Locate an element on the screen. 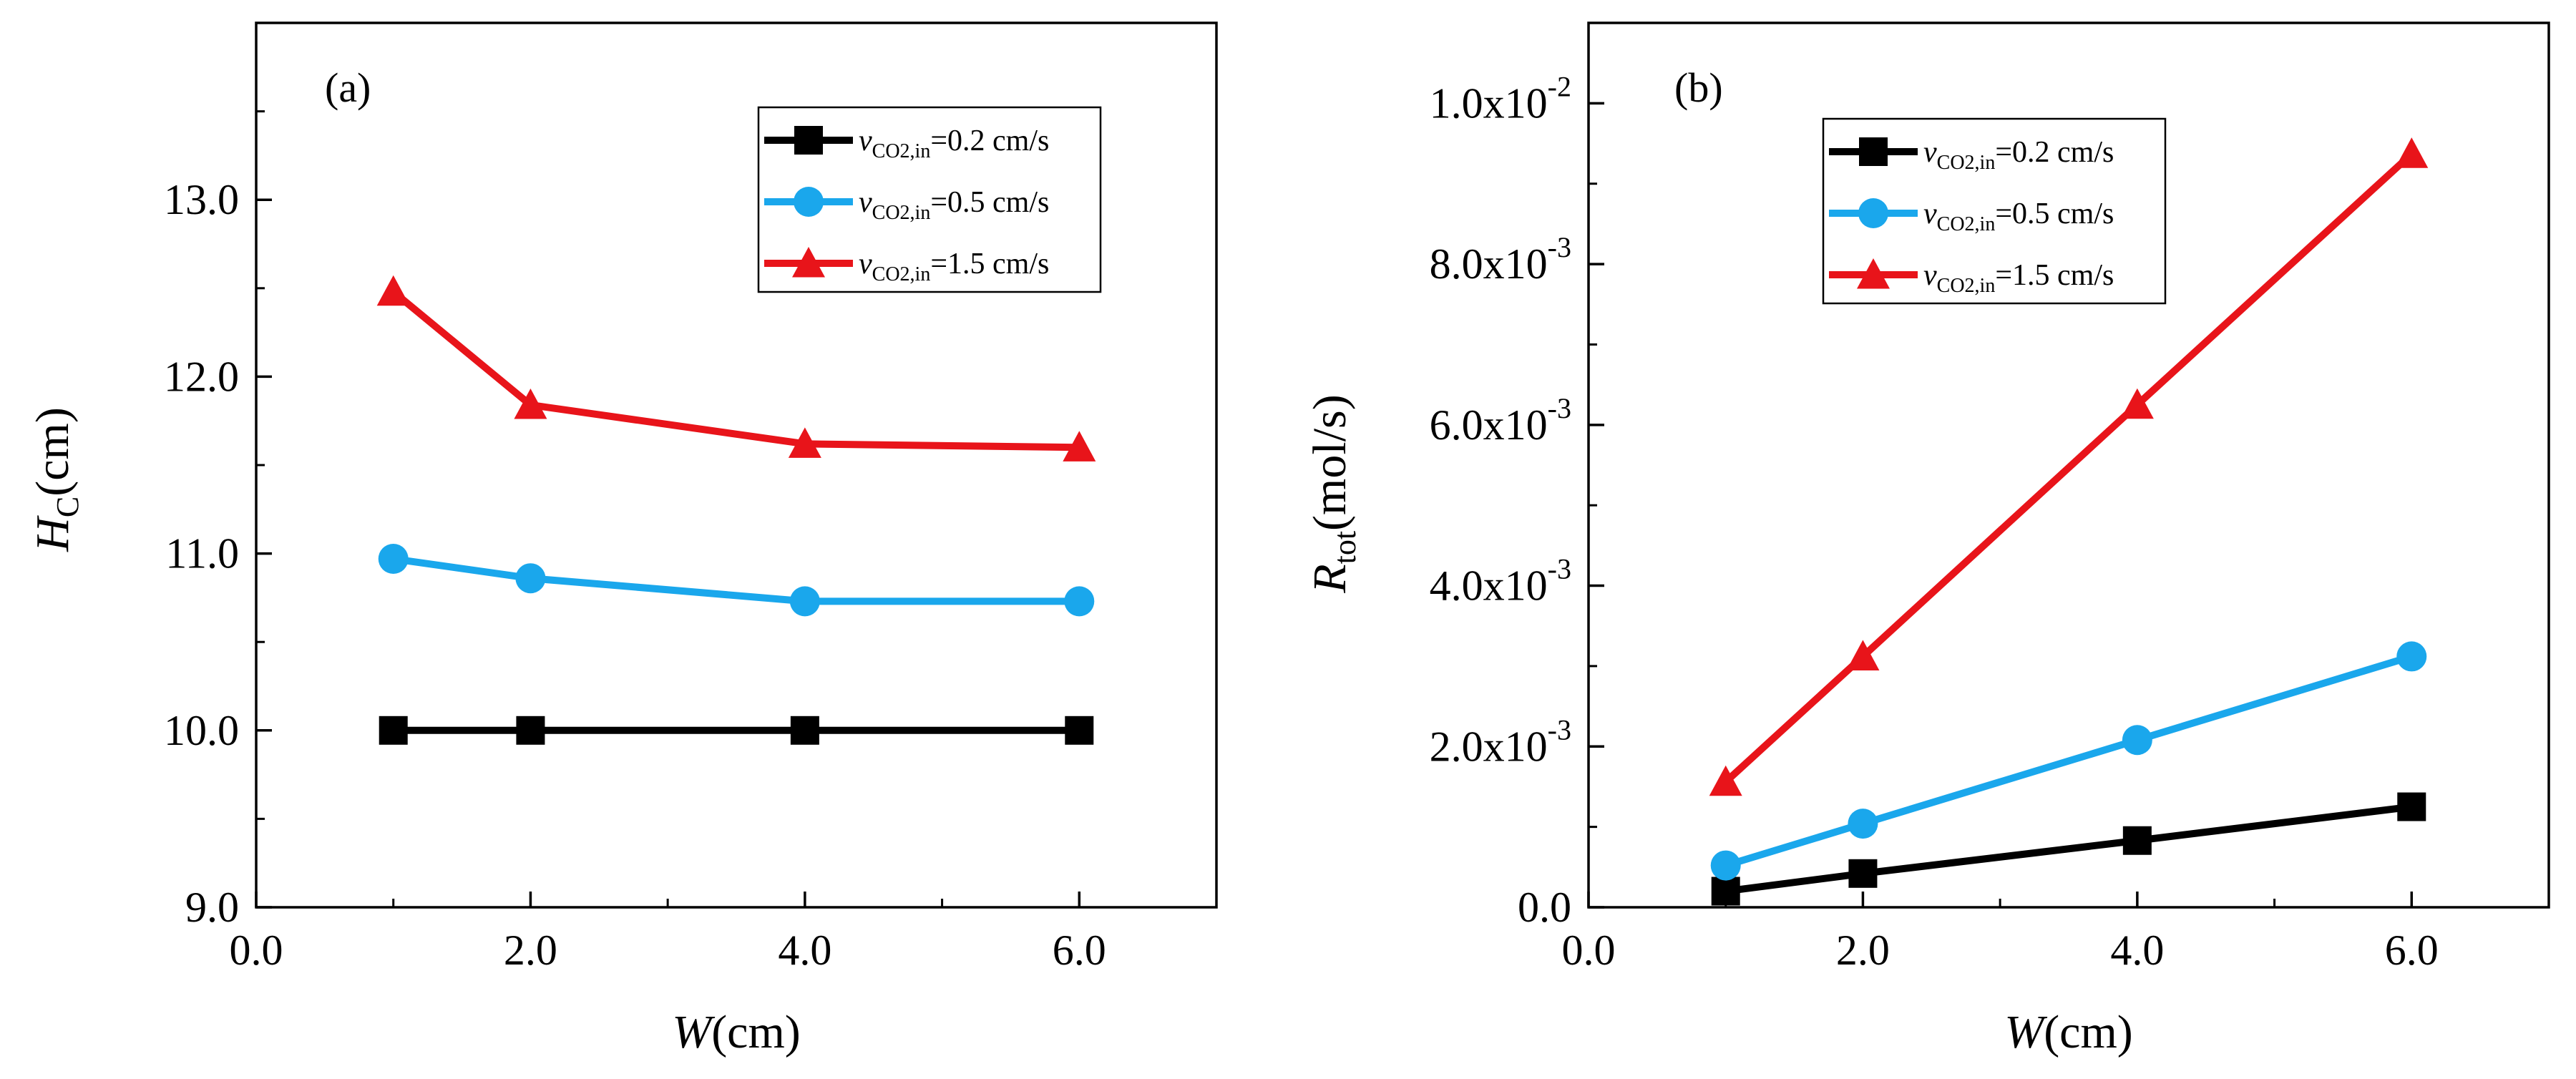 The width and height of the screenshot is (2576, 1079). panel-a-legend-1-marker is located at coordinates (808, 141).